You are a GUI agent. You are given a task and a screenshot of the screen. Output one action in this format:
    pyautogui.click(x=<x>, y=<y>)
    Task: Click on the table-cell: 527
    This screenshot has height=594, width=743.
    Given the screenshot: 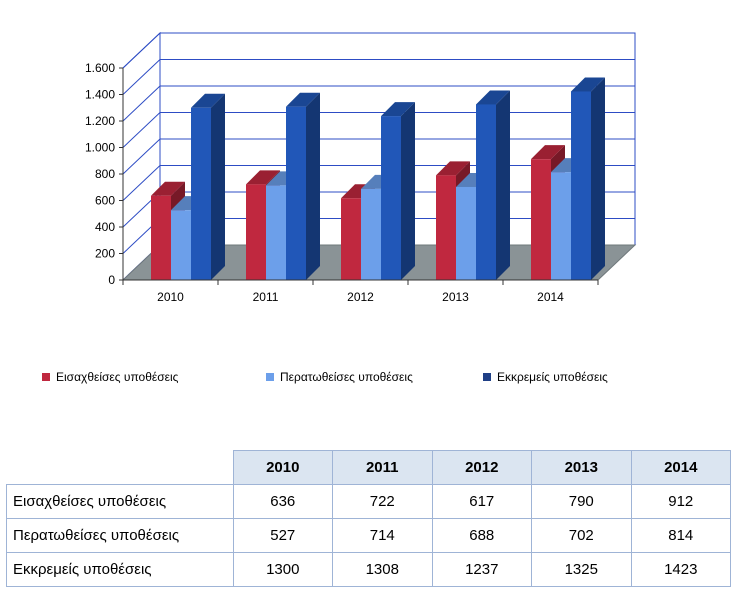 What is the action you would take?
    pyautogui.click(x=282, y=535)
    